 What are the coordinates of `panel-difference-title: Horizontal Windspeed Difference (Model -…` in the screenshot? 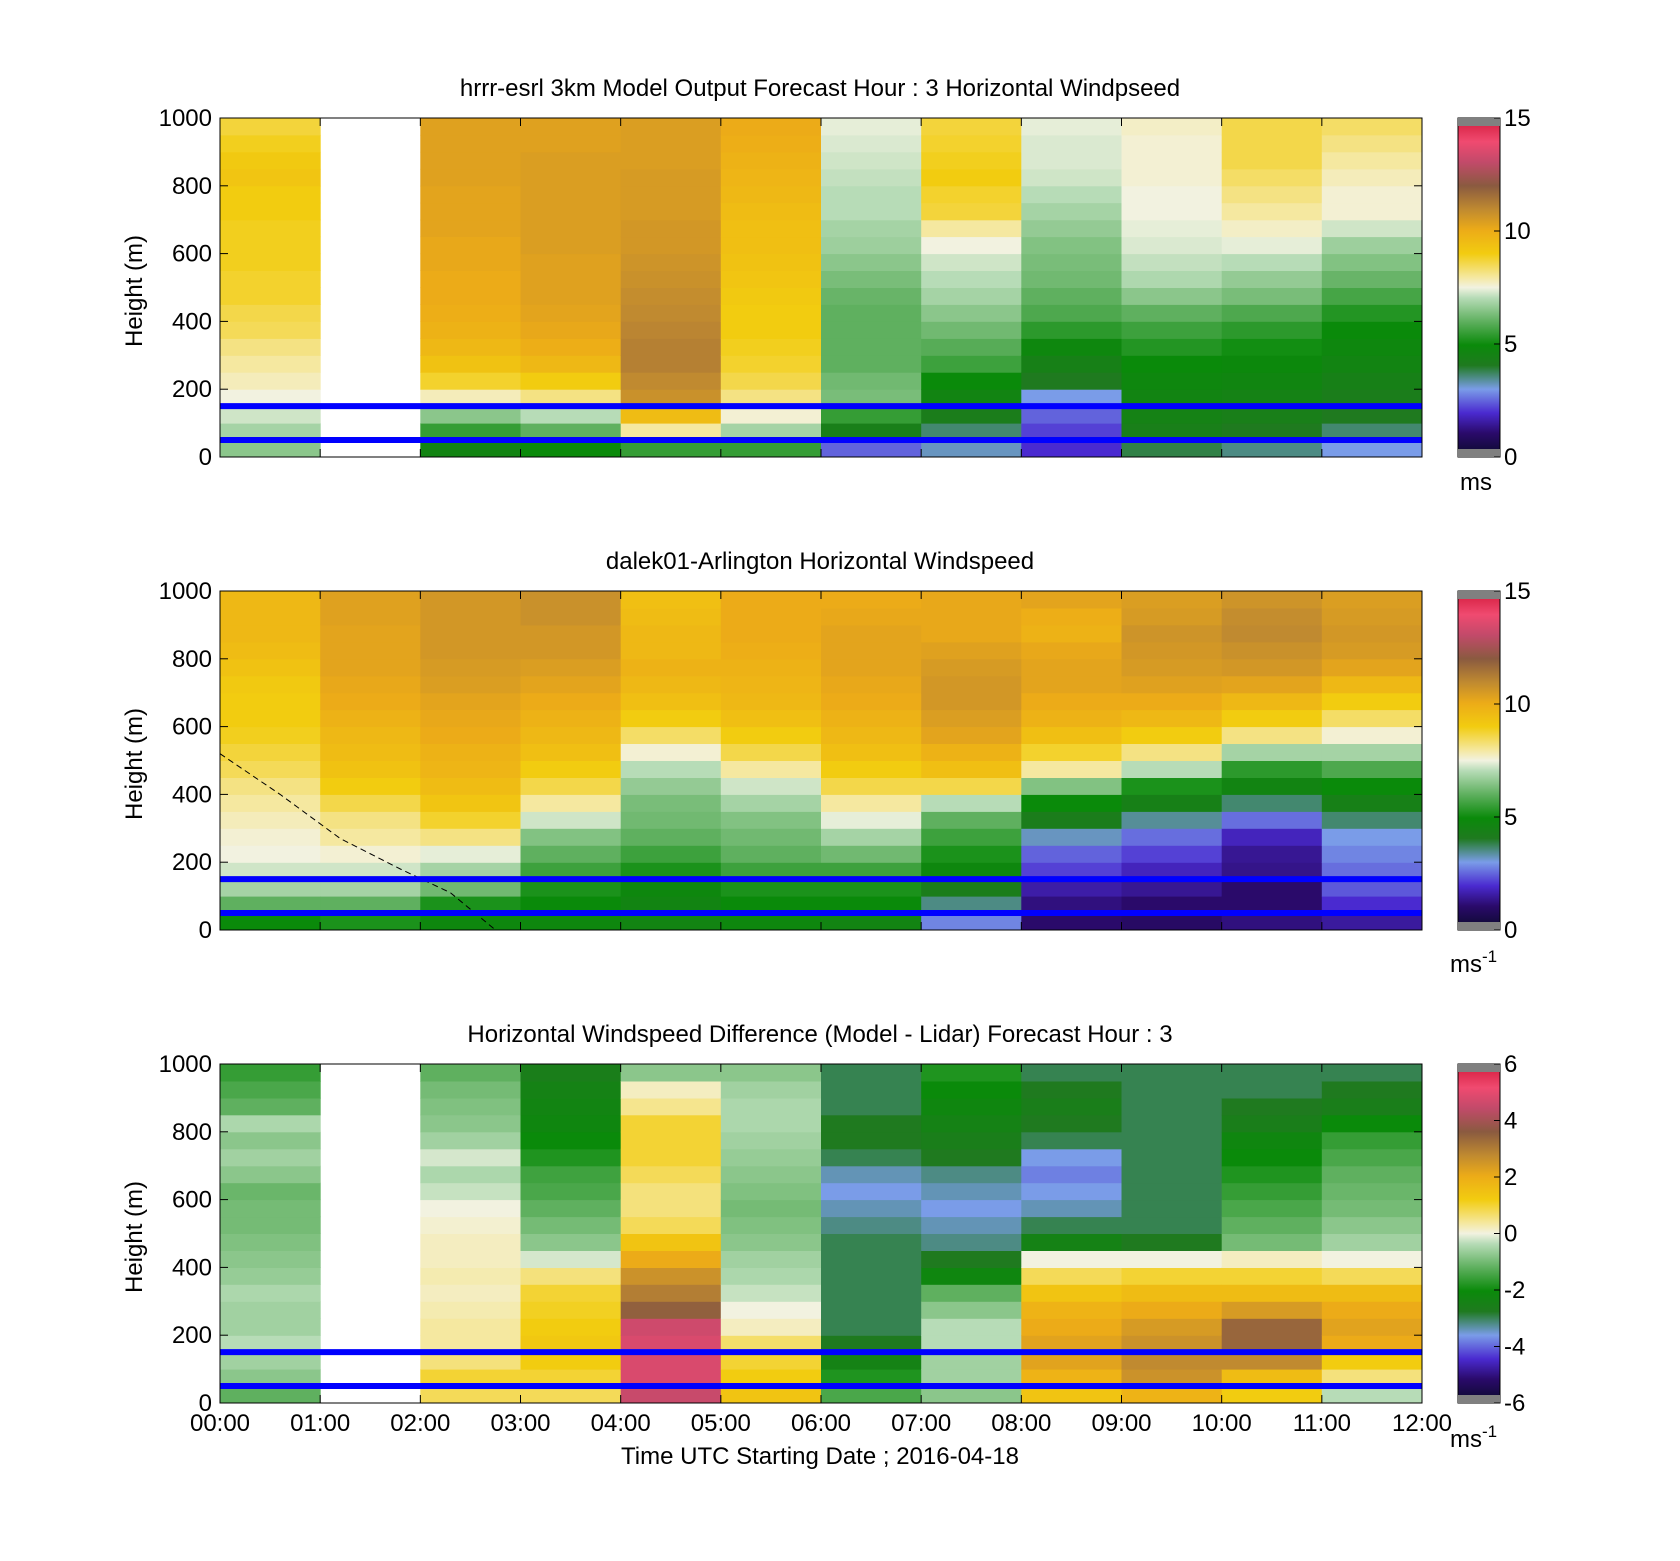 It's located at (819, 1034).